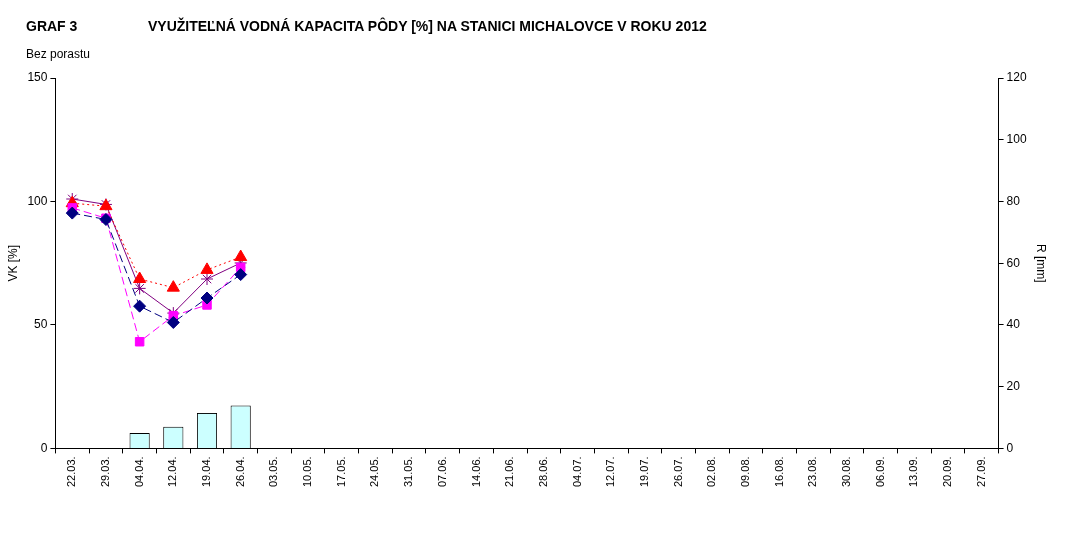  Describe the element at coordinates (307, 472) in the screenshot. I see `x-tick-label: 10.05.` at that location.